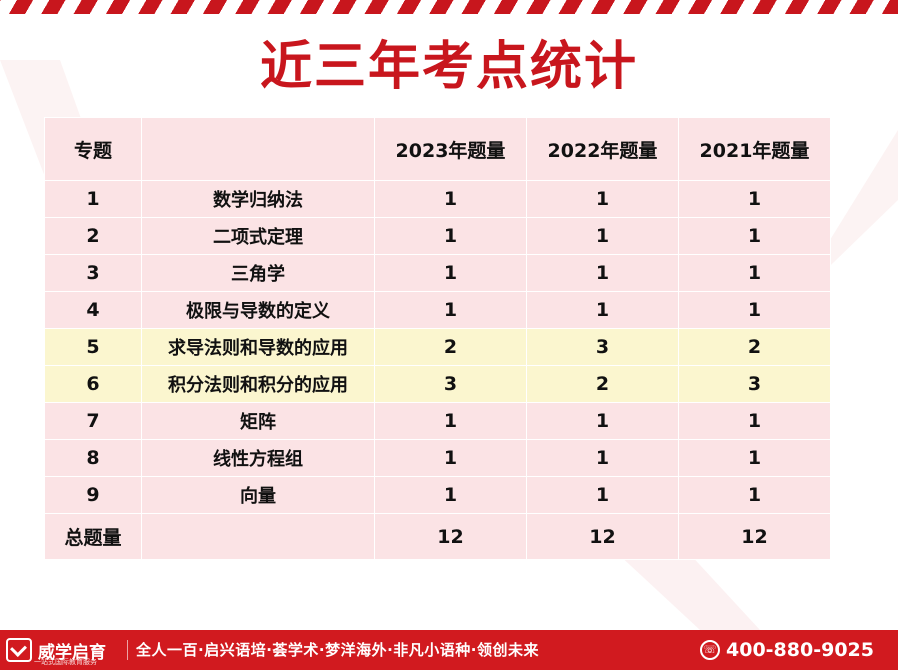  What do you see at coordinates (710, 650) in the screenshot?
I see `phone-icon: ☏` at bounding box center [710, 650].